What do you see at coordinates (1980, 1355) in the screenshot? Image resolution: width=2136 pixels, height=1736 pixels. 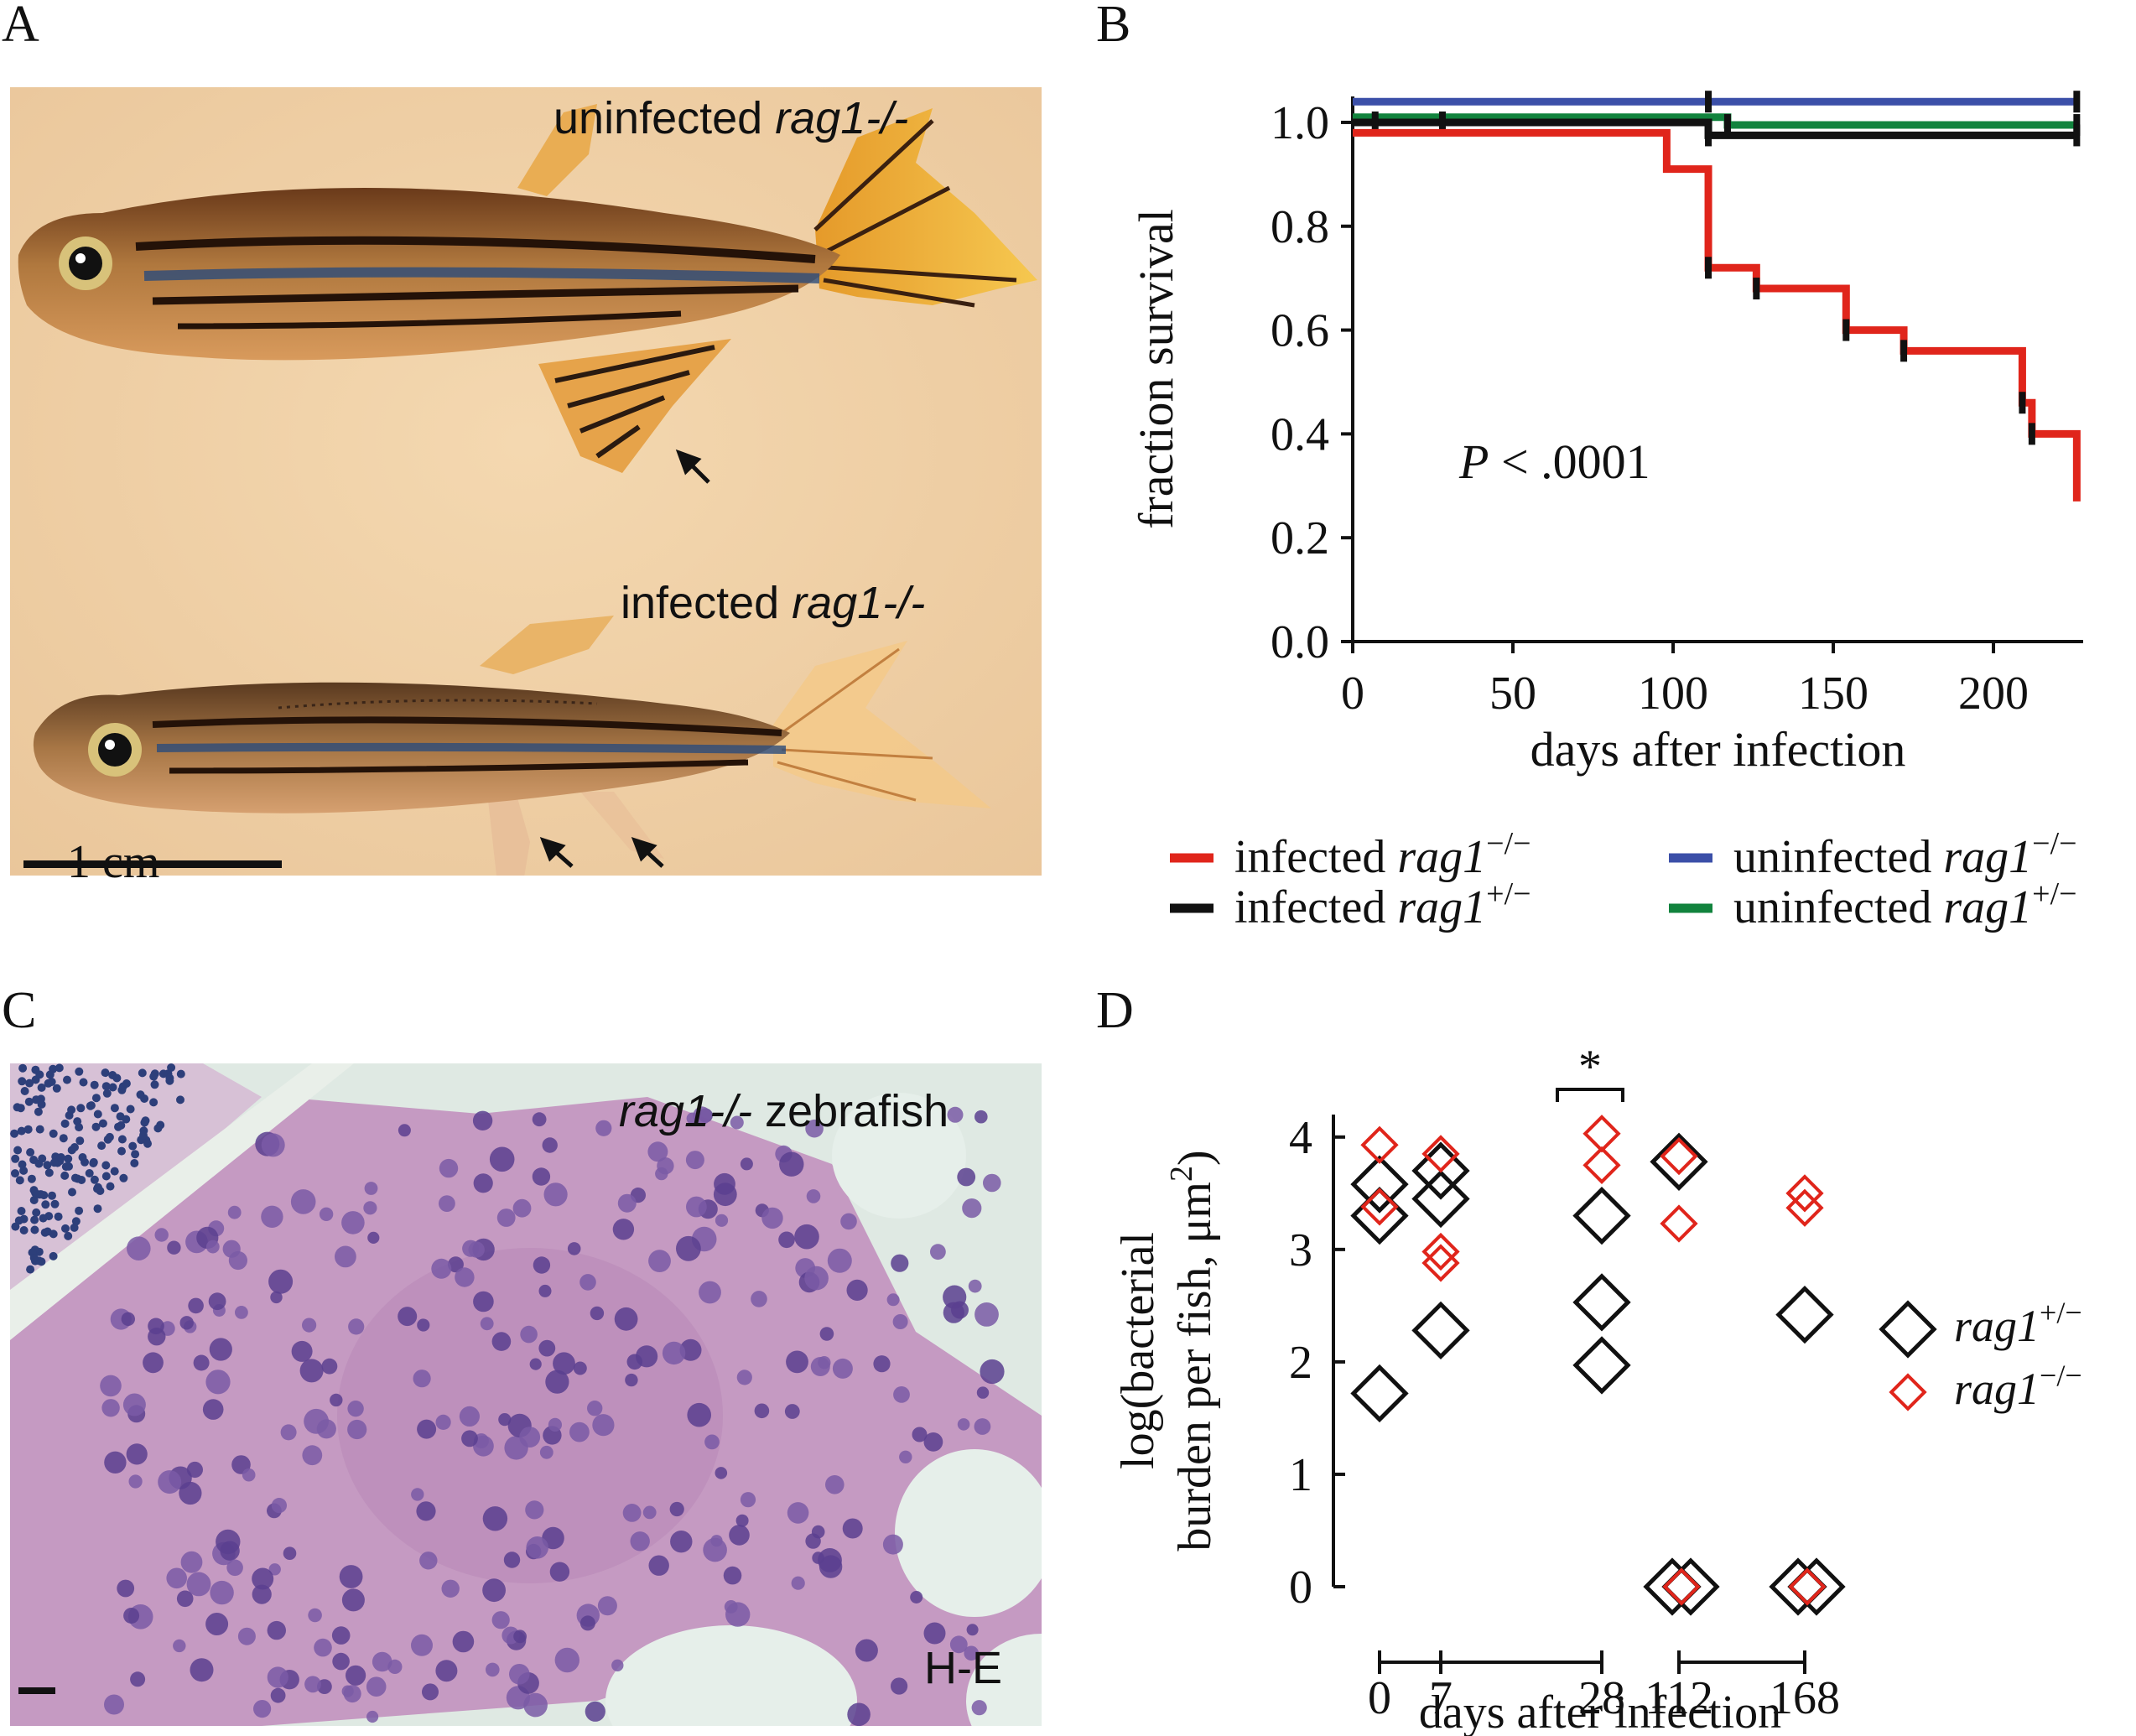 I see `burden-legend: rag1+/−rag1−/−` at bounding box center [1980, 1355].